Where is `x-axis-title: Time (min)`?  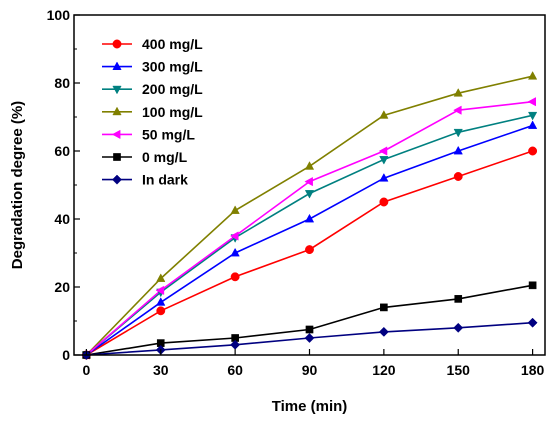
x-axis-title: Time (min) is located at coordinates (310, 406).